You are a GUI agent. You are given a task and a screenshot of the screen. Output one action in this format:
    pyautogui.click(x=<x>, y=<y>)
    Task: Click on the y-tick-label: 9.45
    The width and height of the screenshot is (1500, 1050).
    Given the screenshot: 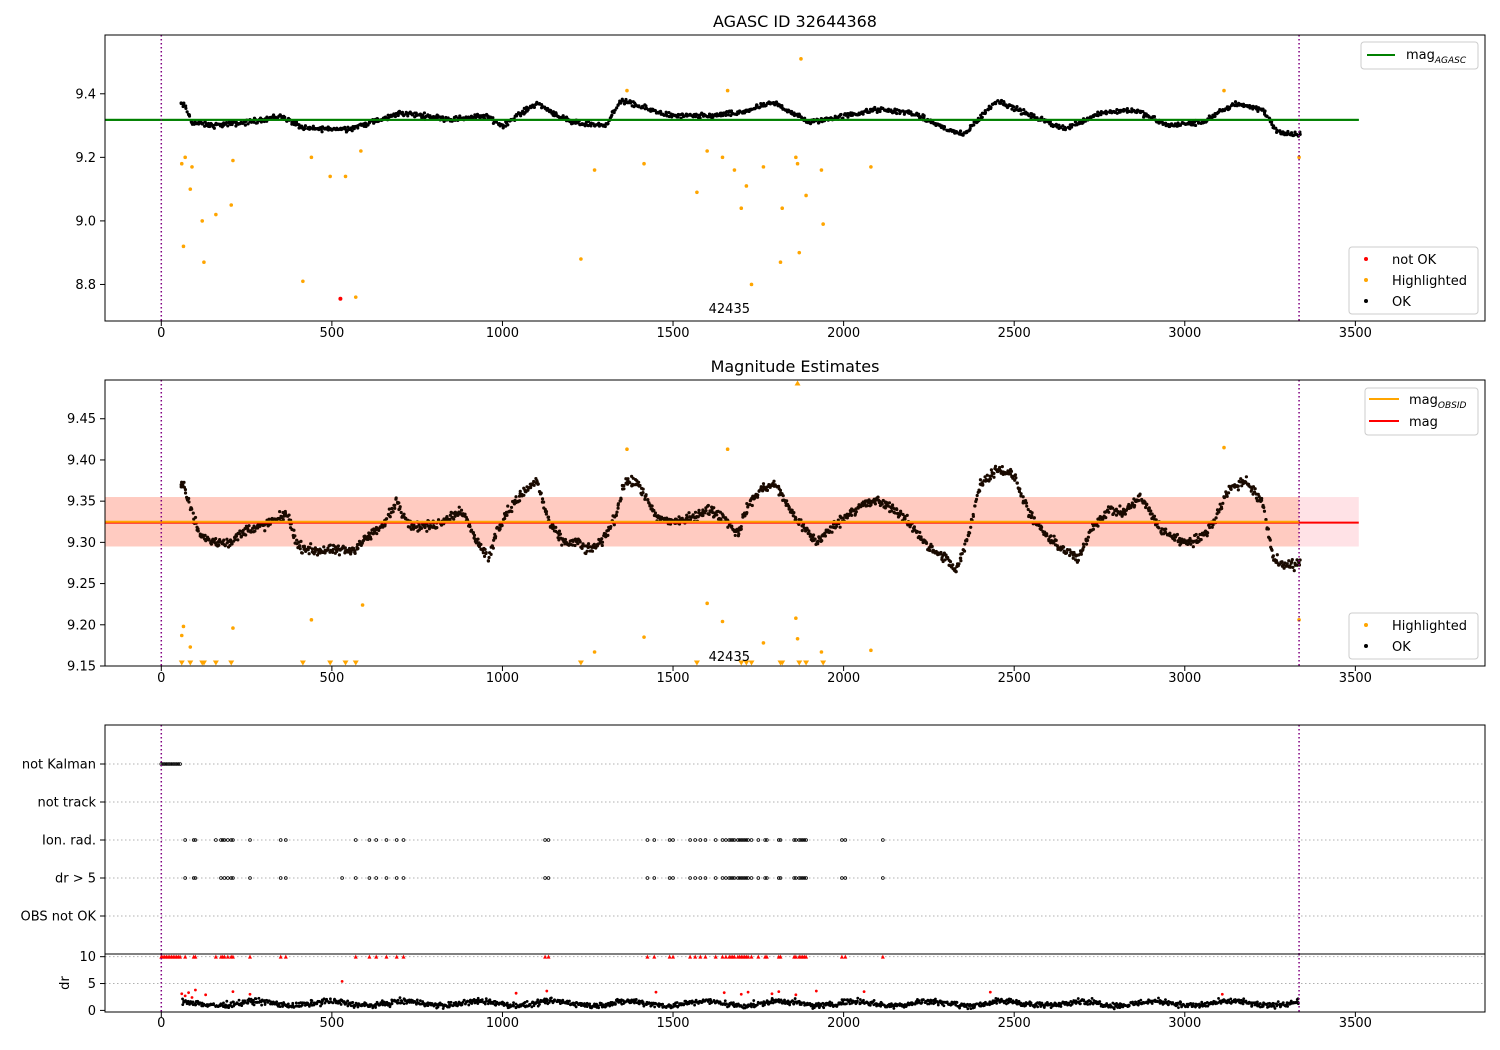 What is the action you would take?
    pyautogui.click(x=81, y=419)
    